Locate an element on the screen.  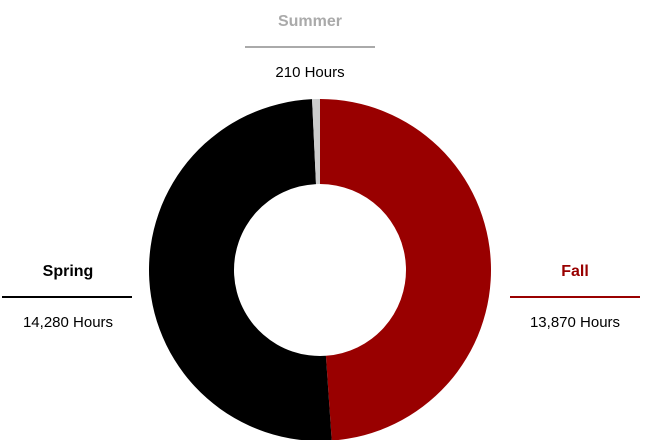
value-label: 14,280 Hours is located at coordinates (68, 322).